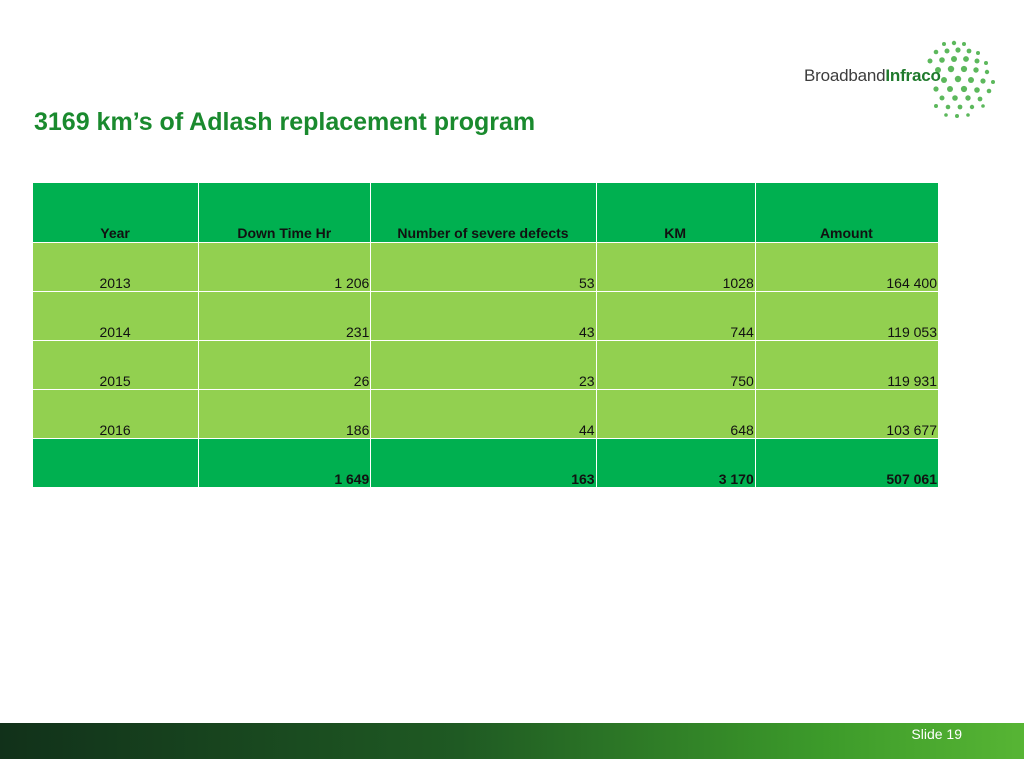 The width and height of the screenshot is (1024, 768). What do you see at coordinates (675, 463) in the screenshot?
I see `total-cell-km: 3 170` at bounding box center [675, 463].